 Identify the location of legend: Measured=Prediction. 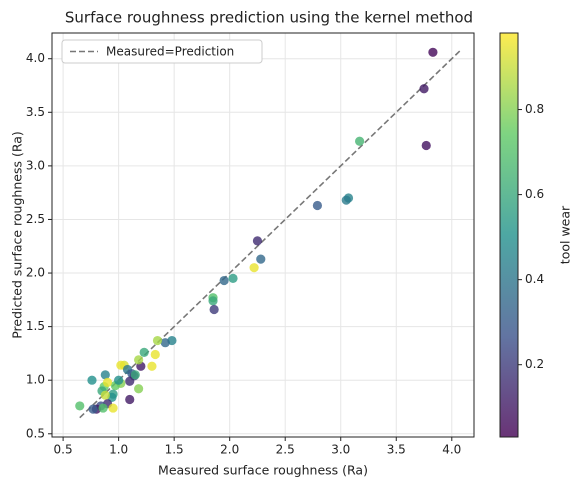
(162, 51).